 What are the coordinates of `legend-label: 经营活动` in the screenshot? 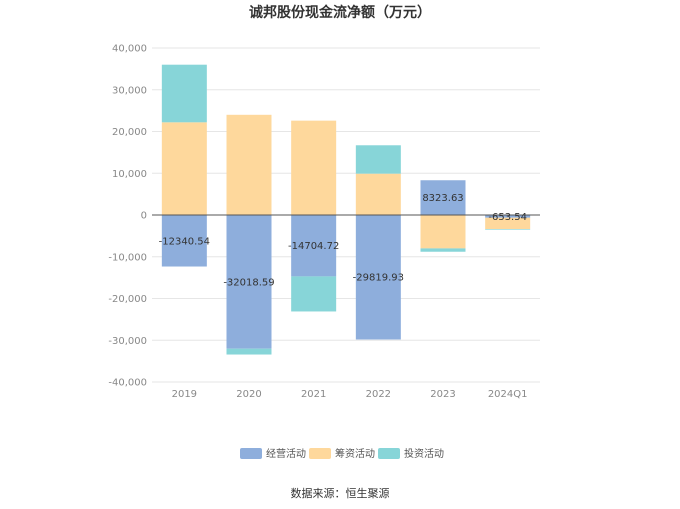 It's located at (286, 453).